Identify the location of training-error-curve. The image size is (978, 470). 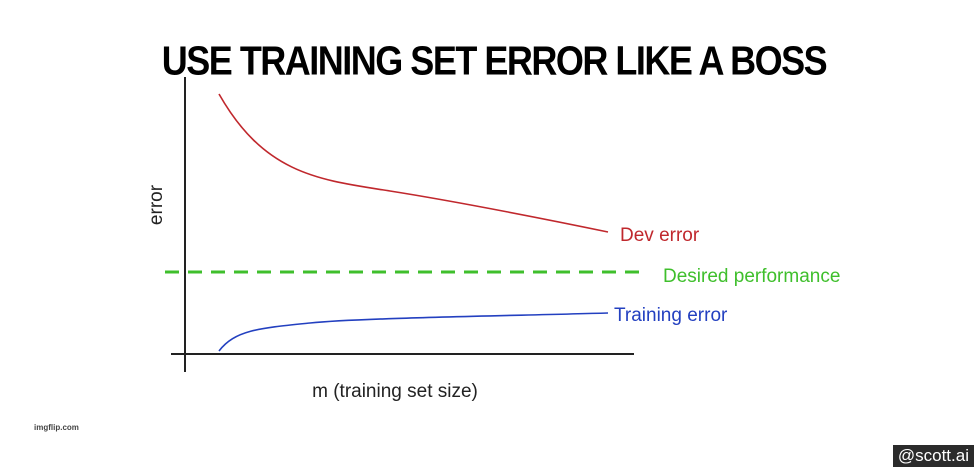
(413, 332).